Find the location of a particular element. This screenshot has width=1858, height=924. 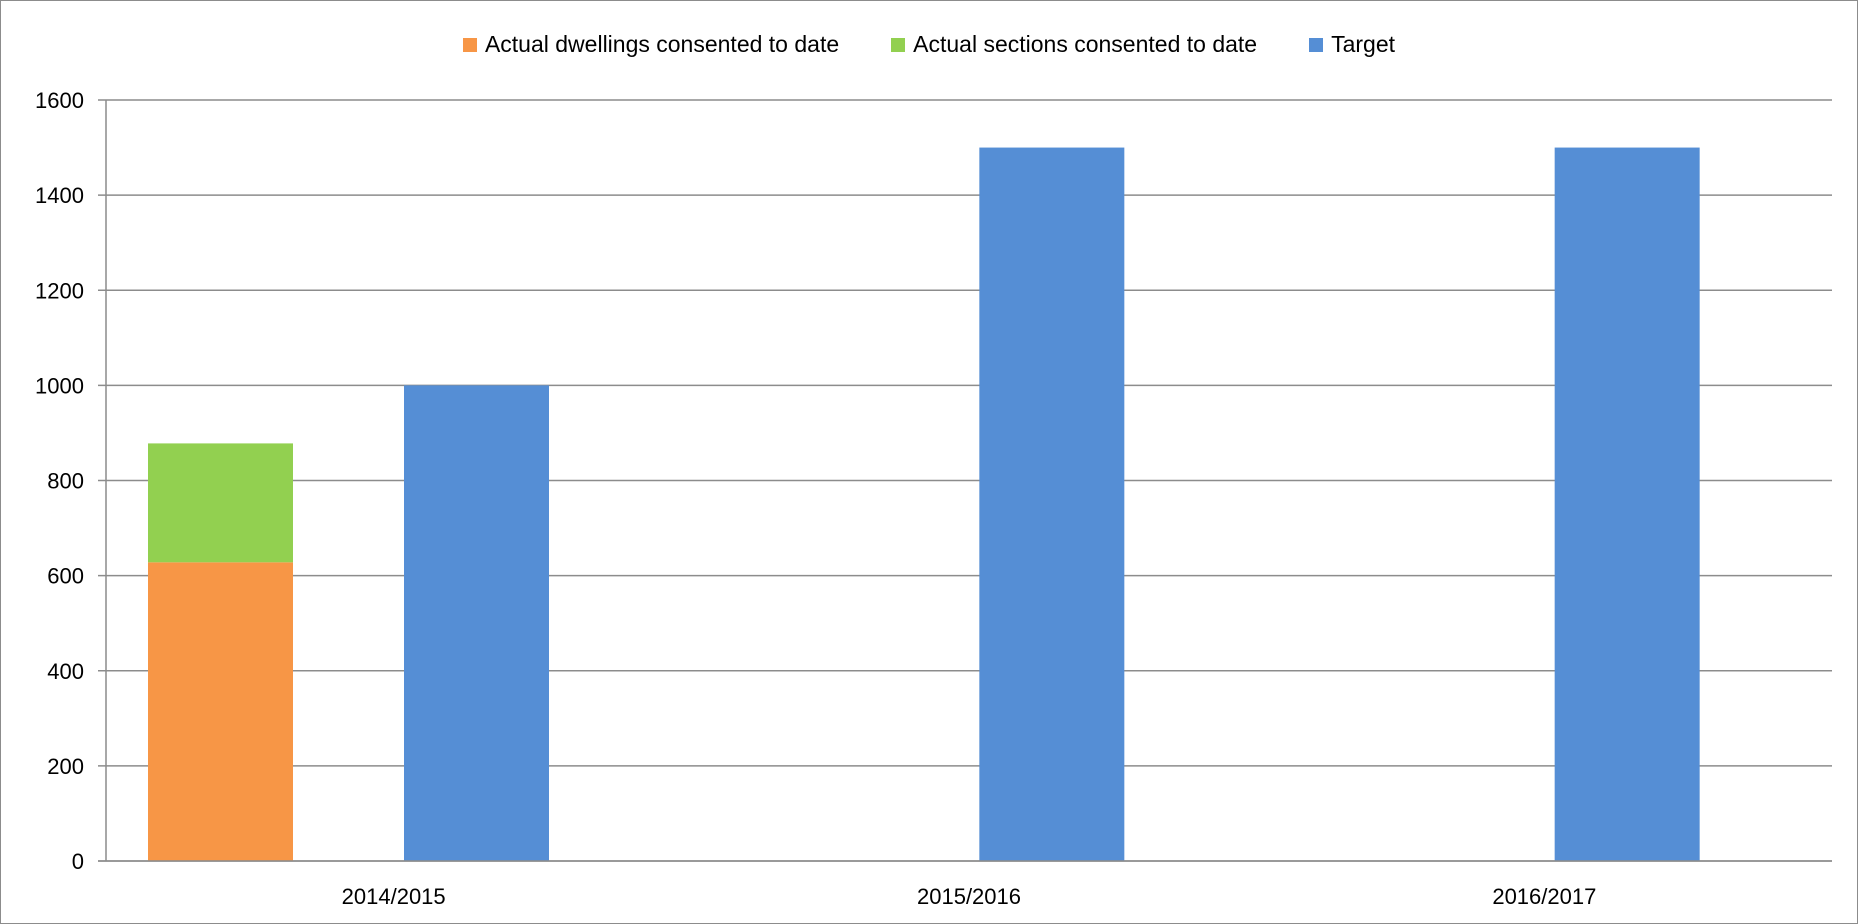

legend-label-target: Target is located at coordinates (1363, 44).